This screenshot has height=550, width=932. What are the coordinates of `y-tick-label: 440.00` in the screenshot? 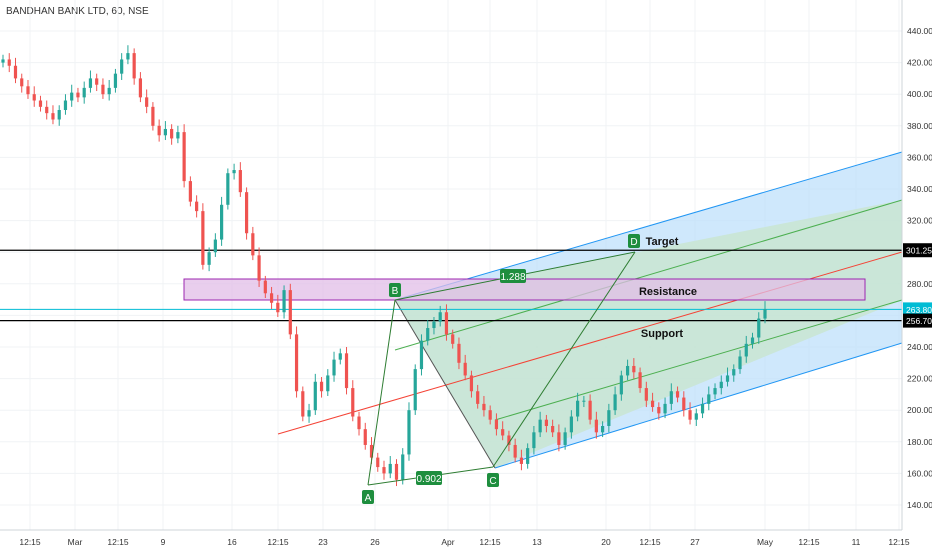 It's located at (919, 31).